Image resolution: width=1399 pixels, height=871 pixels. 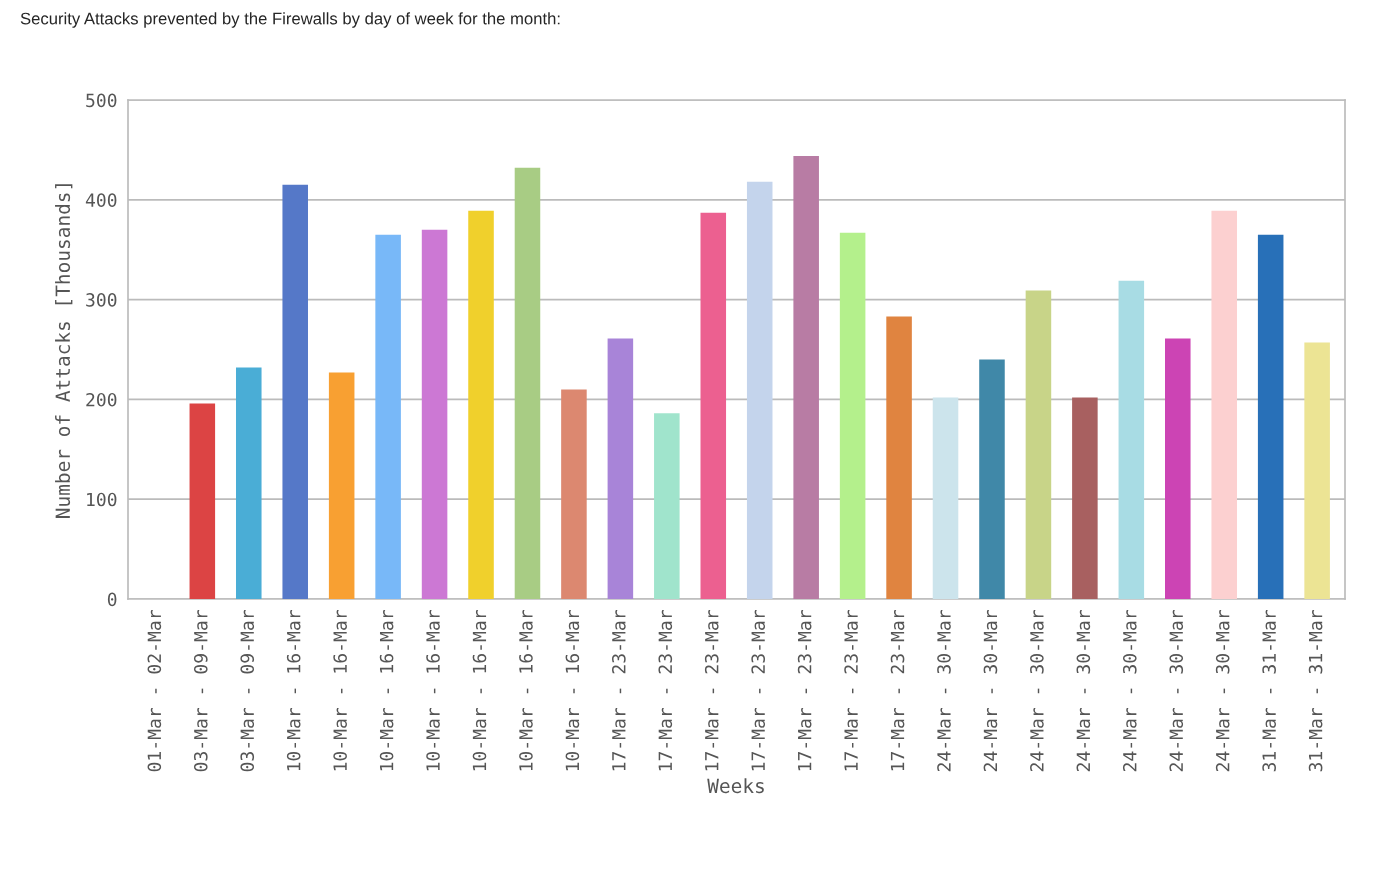 I want to click on y-tick-label: 300, so click(x=101, y=300).